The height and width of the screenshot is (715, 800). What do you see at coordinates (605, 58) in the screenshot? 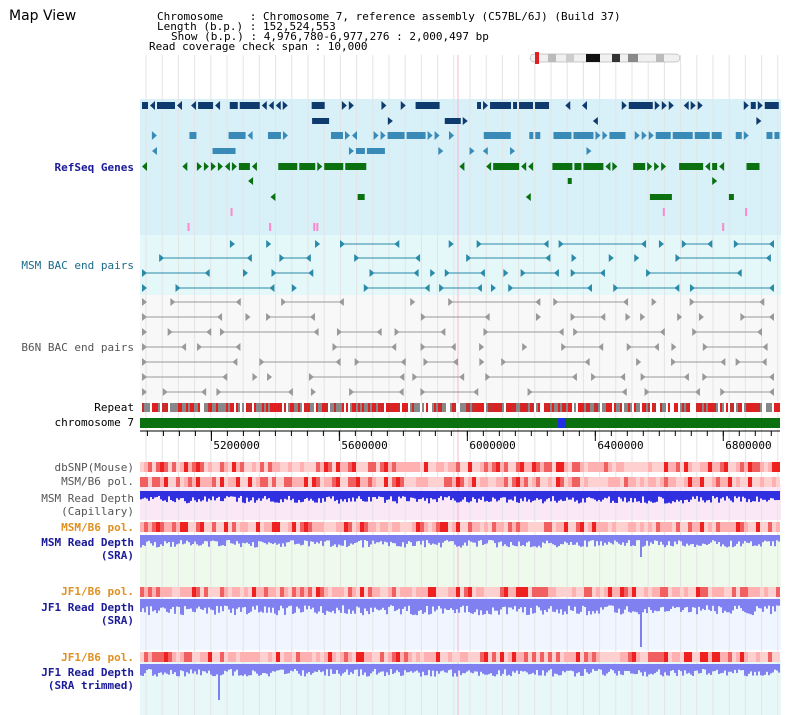
I see `chromosome-ideogram` at bounding box center [605, 58].